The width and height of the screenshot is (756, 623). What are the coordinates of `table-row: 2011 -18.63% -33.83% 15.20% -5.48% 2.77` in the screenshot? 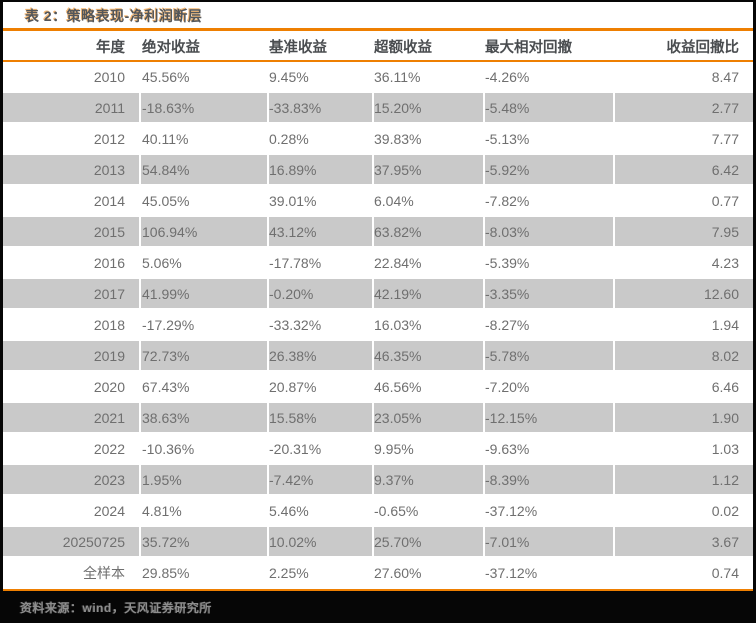 It's located at (378, 107).